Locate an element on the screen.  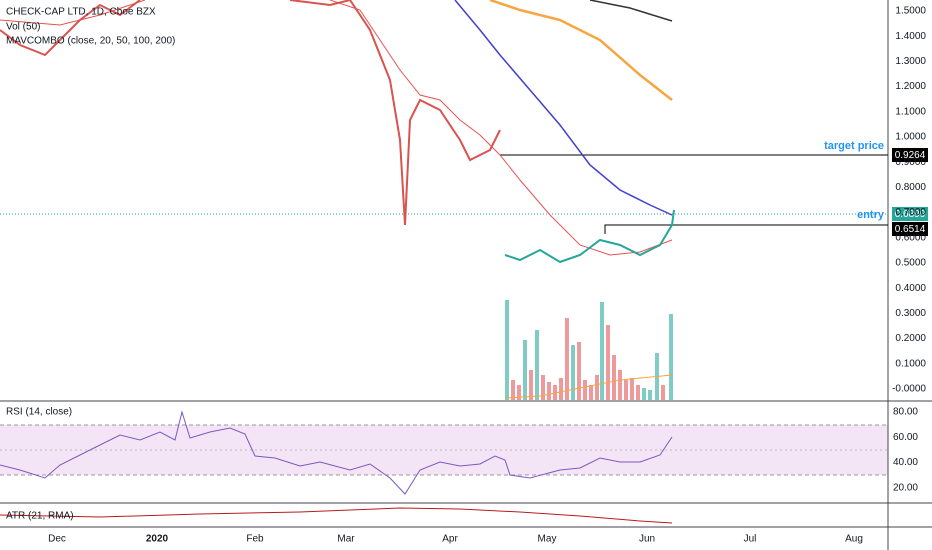
price-tick-label: 0.9000 is located at coordinates (910, 162).